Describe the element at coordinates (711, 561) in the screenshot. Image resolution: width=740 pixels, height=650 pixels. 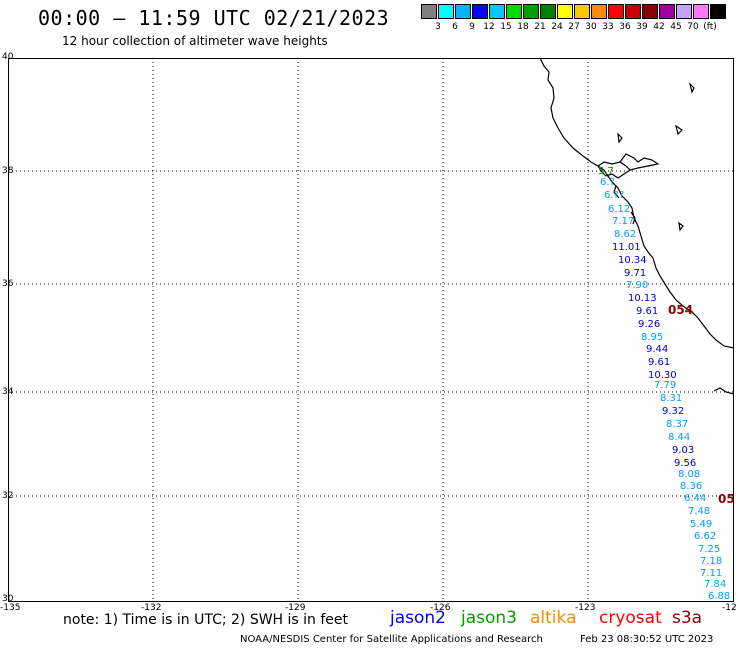
I see `wave-height-label: 7.18` at that location.